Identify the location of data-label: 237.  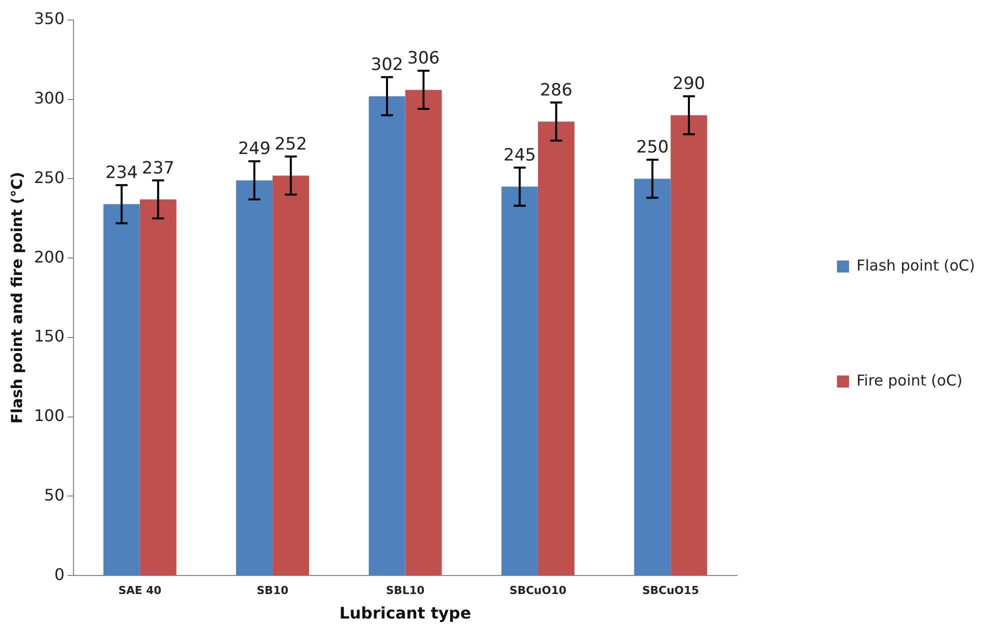
(158, 168).